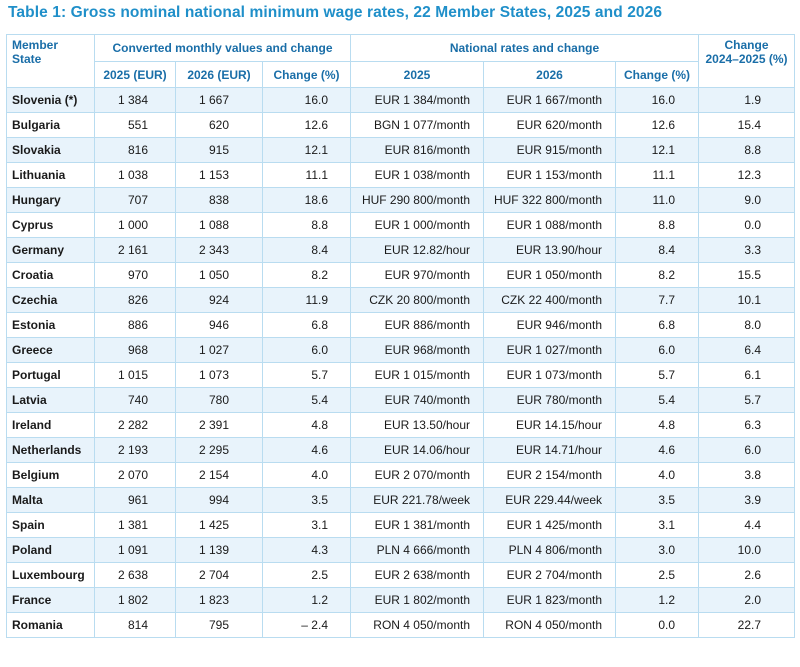  I want to click on cell-converted-2026: 924, so click(219, 300).